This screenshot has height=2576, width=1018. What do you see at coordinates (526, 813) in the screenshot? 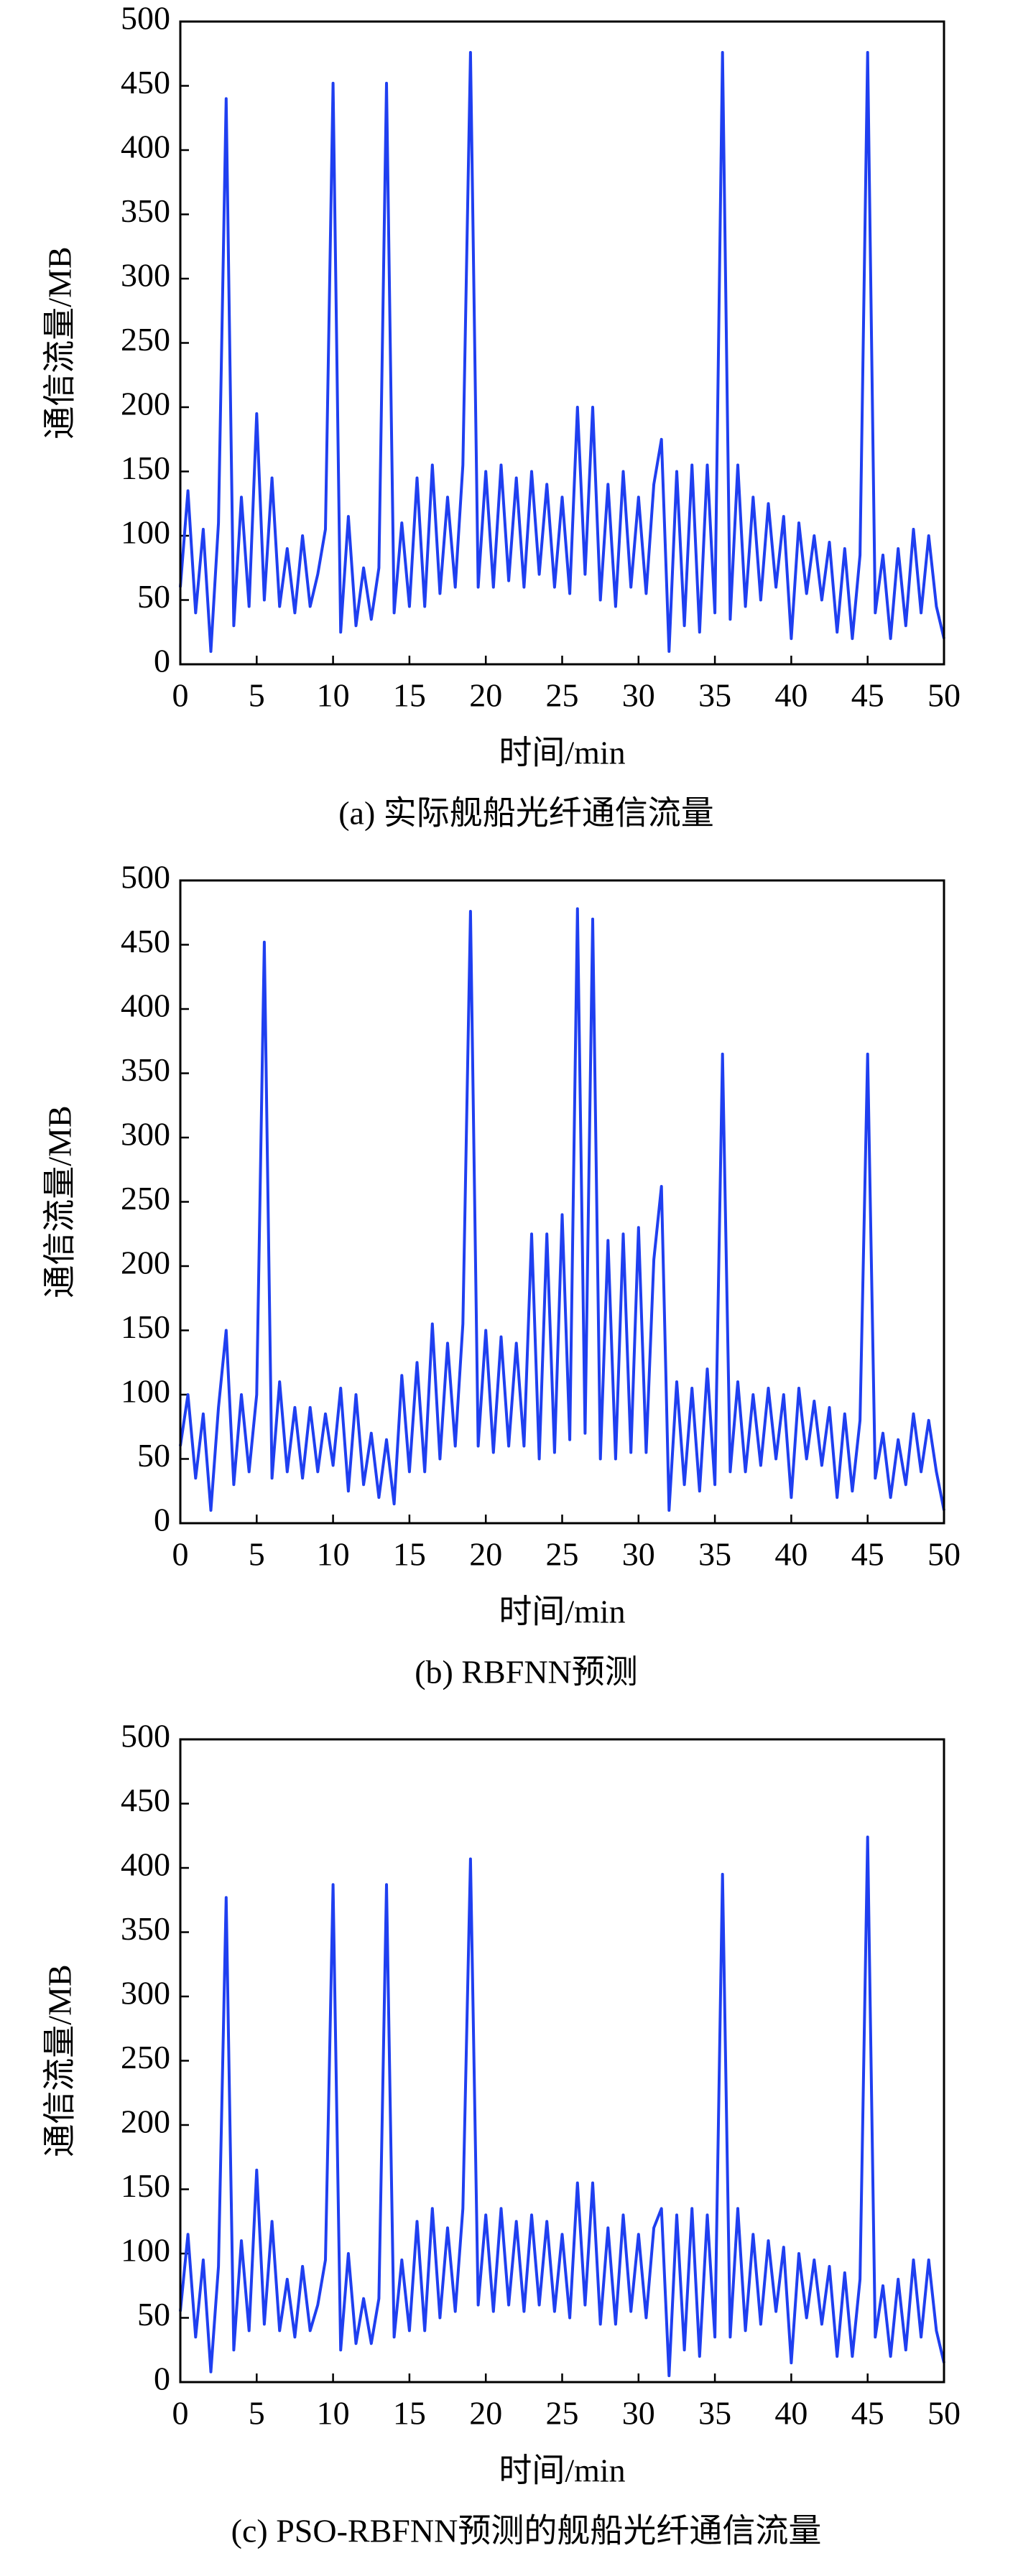
I see `caption: (a) 实际舰船光纤通信流量` at bounding box center [526, 813].